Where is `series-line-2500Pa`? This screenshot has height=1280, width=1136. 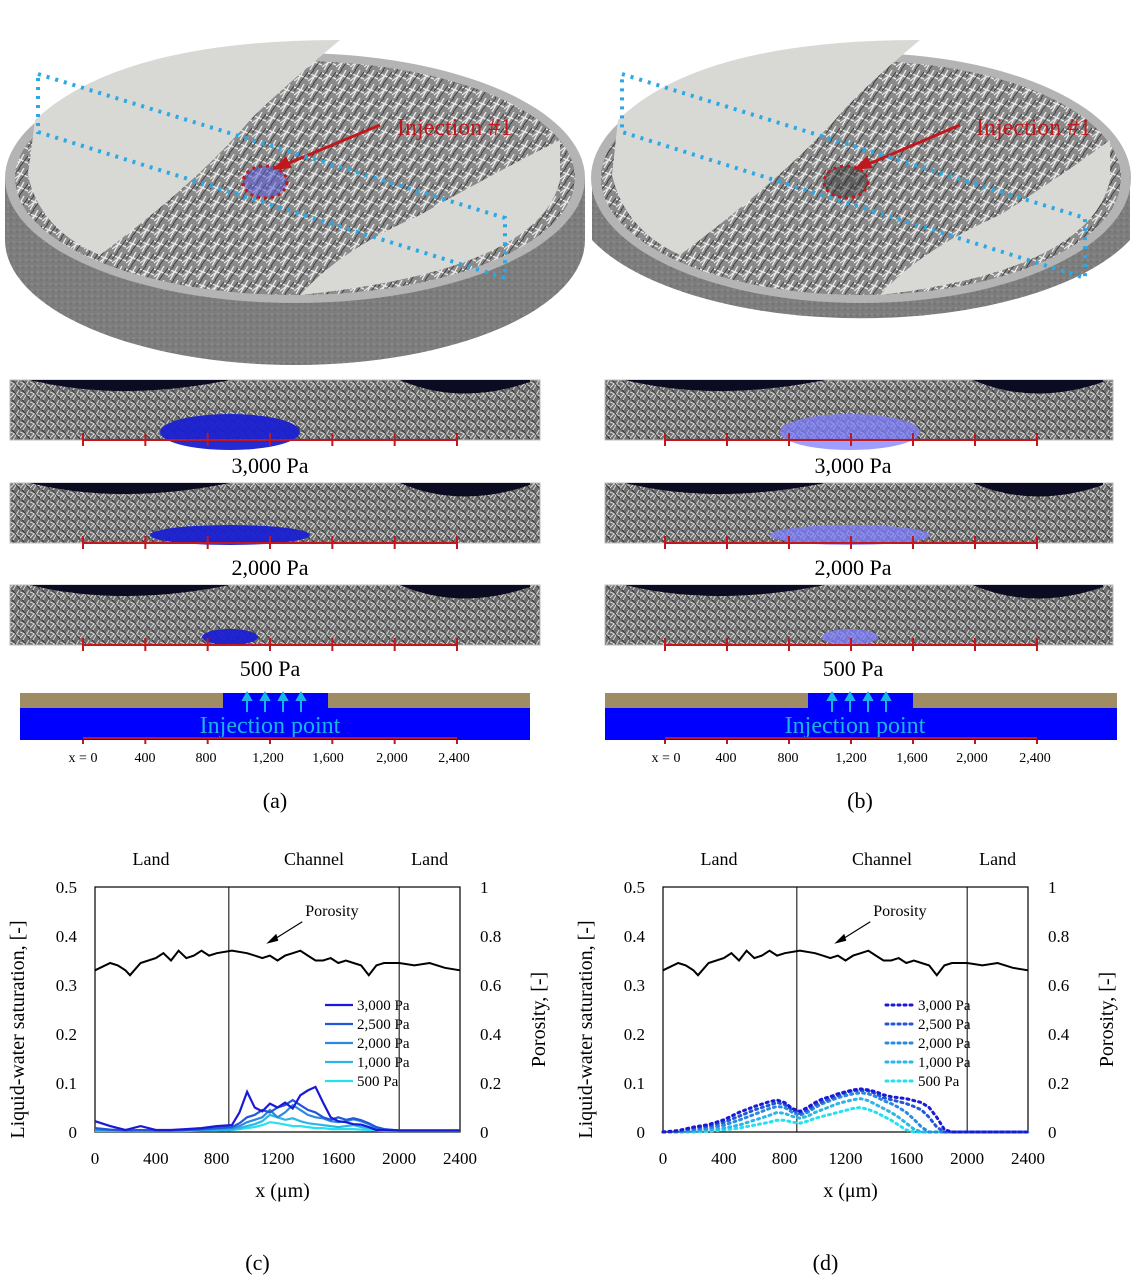
series-line-2500Pa is located at coordinates (845, 1111).